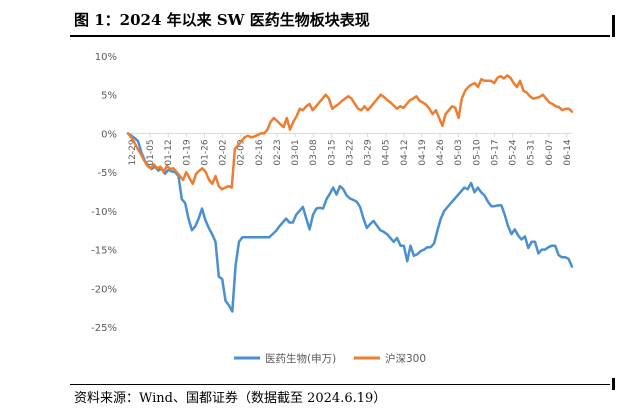 The image size is (617, 417). Describe the element at coordinates (104, 212) in the screenshot. I see `y-tick-label: -10%` at that location.